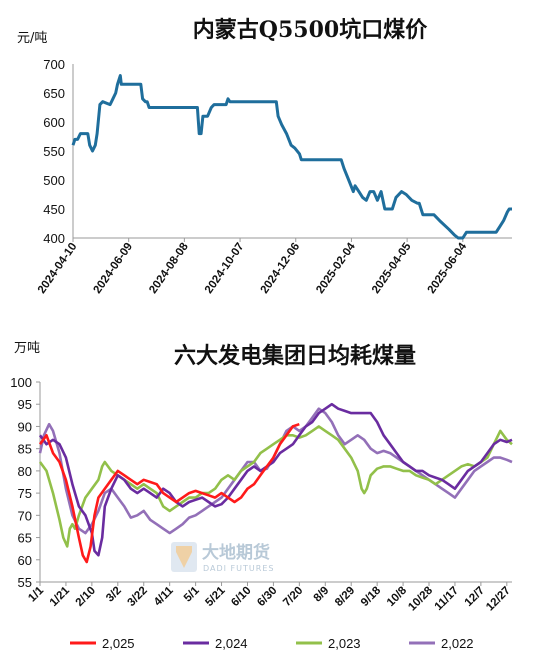 This screenshot has width=550, height=658. Describe the element at coordinates (54, 238) in the screenshot. I see `chart-1-y-tick-label: 400` at that location.